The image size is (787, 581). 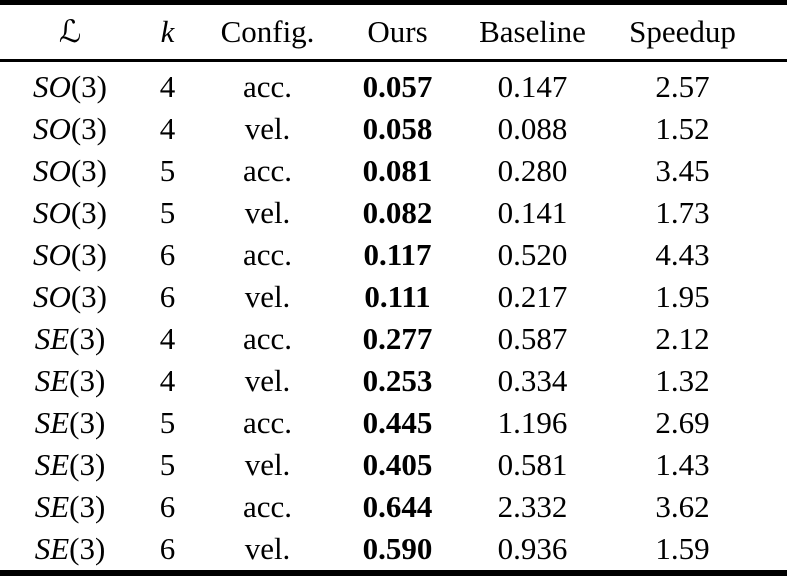 I want to click on cell-speedup: 2.69, so click(x=682, y=422).